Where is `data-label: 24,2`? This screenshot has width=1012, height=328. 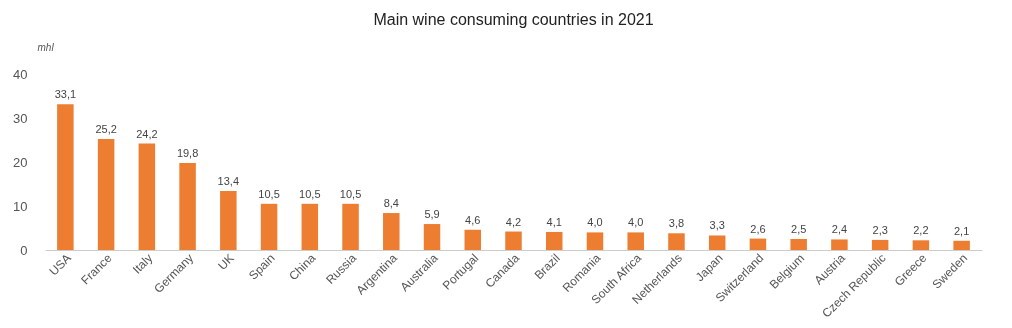
data-label: 24,2 is located at coordinates (147, 133).